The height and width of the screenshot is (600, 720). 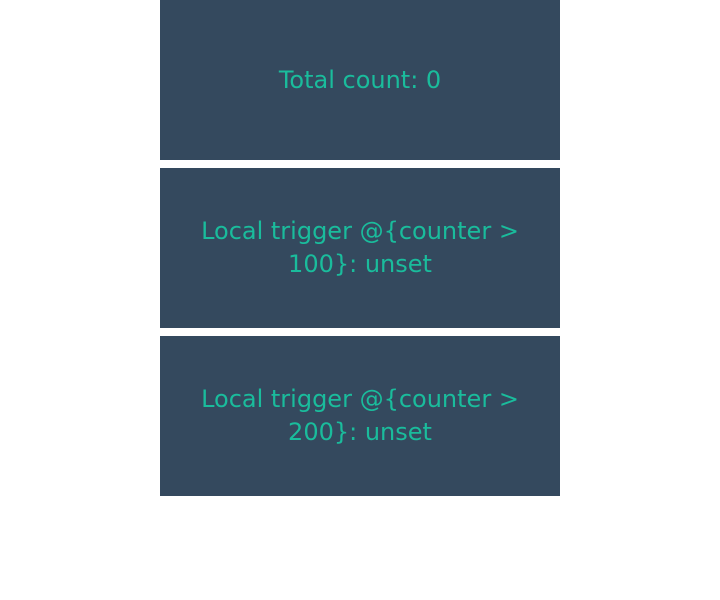 I want to click on trigger-100-card: Local trigger @{counter > 100}: unset, so click(x=360, y=248).